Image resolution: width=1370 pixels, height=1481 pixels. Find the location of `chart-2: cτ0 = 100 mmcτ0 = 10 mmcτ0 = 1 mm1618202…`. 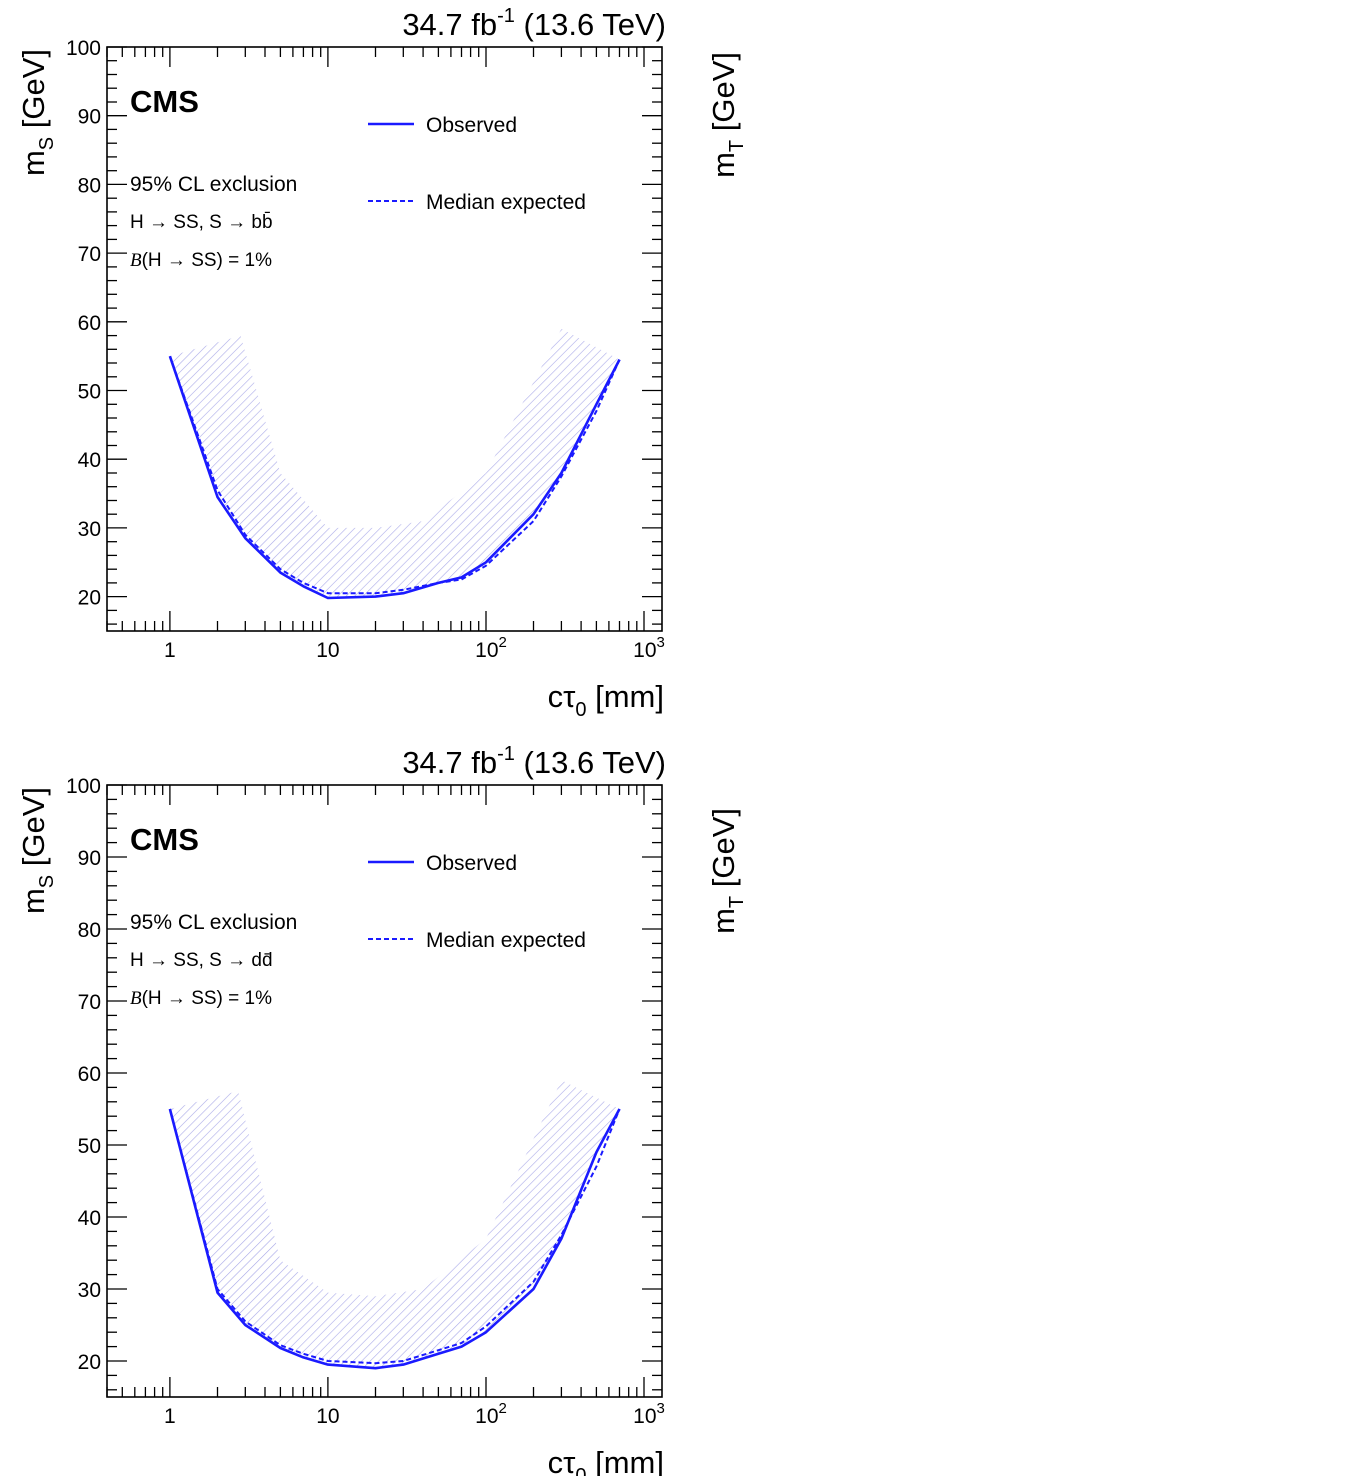

chart-2: cτ0 = 100 mmcτ0 = 10 mmcτ0 = 1 mm1618202… is located at coordinates (727, 115).